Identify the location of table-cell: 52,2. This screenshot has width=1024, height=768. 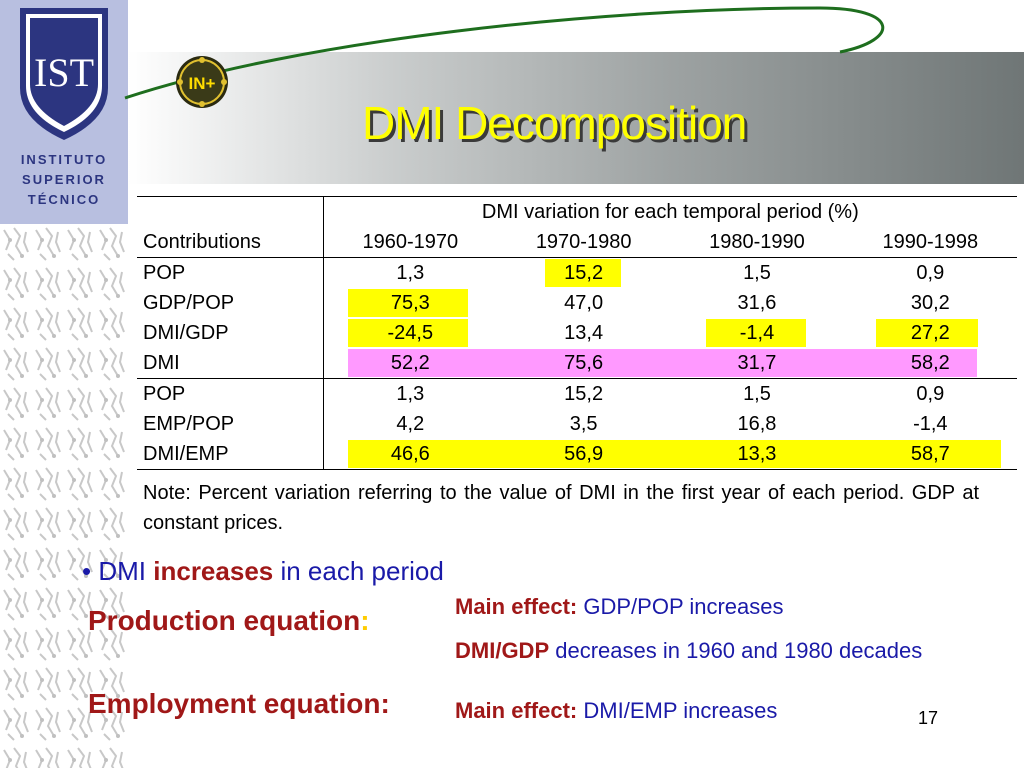
(410, 363).